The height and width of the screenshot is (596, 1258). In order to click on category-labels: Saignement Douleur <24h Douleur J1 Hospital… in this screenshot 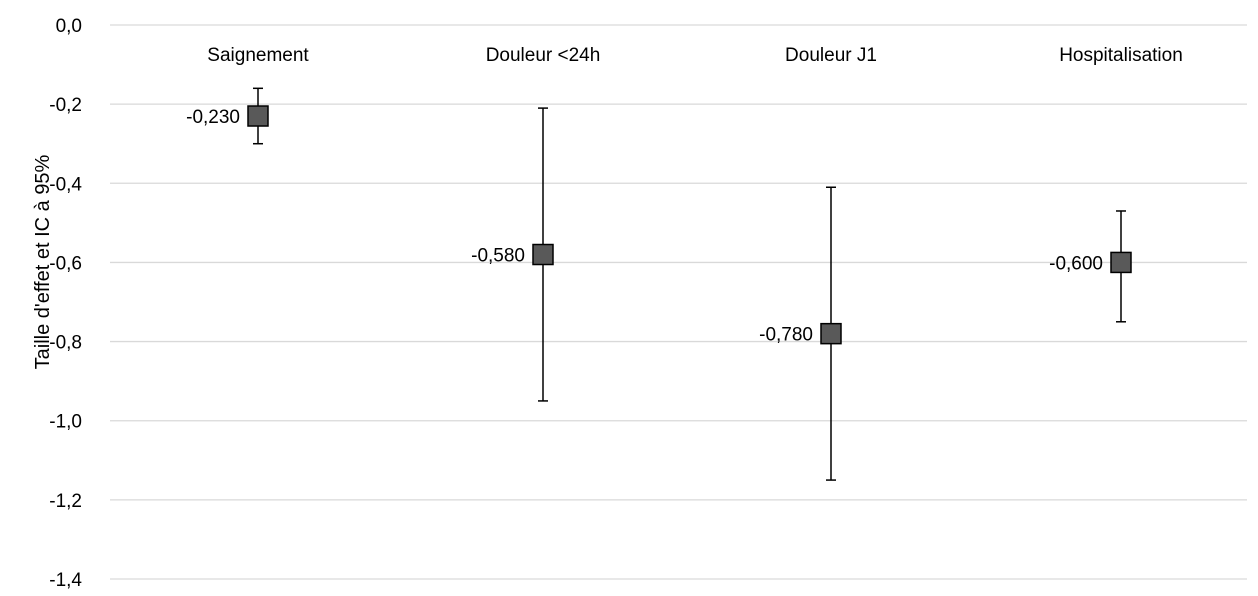, I will do `click(694, 55)`.